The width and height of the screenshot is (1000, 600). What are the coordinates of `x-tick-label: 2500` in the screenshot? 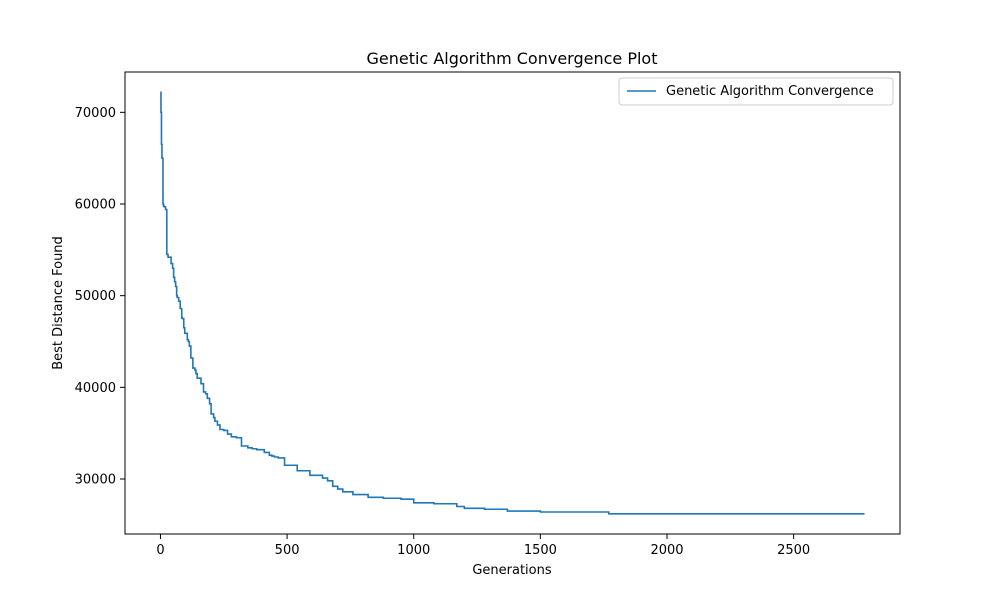 It's located at (793, 550).